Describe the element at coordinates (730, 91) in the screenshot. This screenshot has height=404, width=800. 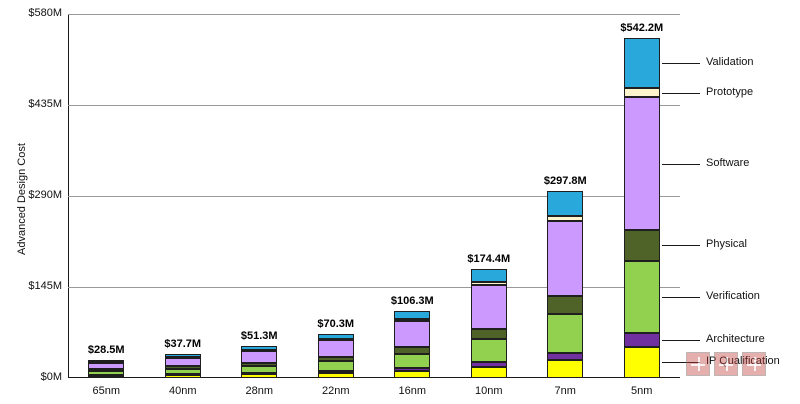
I see `legend-label-prototype: Prototype` at that location.